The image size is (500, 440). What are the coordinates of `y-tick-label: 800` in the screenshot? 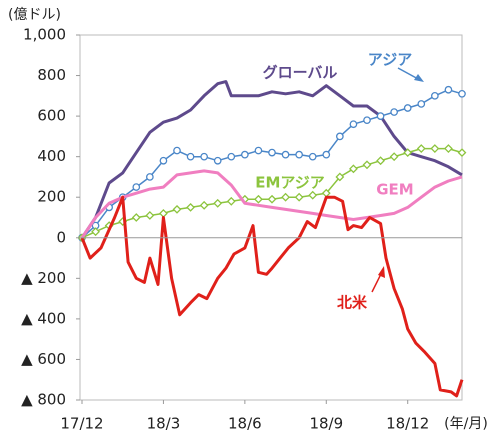 It's located at (51, 75).